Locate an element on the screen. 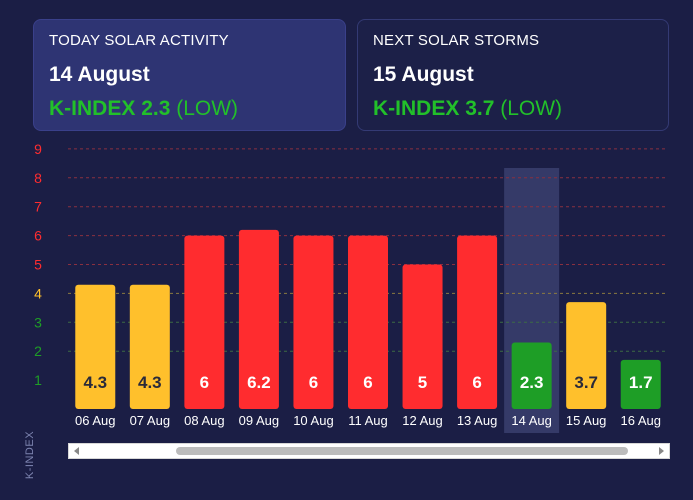  x-tick-label: 09 Aug is located at coordinates (259, 420).